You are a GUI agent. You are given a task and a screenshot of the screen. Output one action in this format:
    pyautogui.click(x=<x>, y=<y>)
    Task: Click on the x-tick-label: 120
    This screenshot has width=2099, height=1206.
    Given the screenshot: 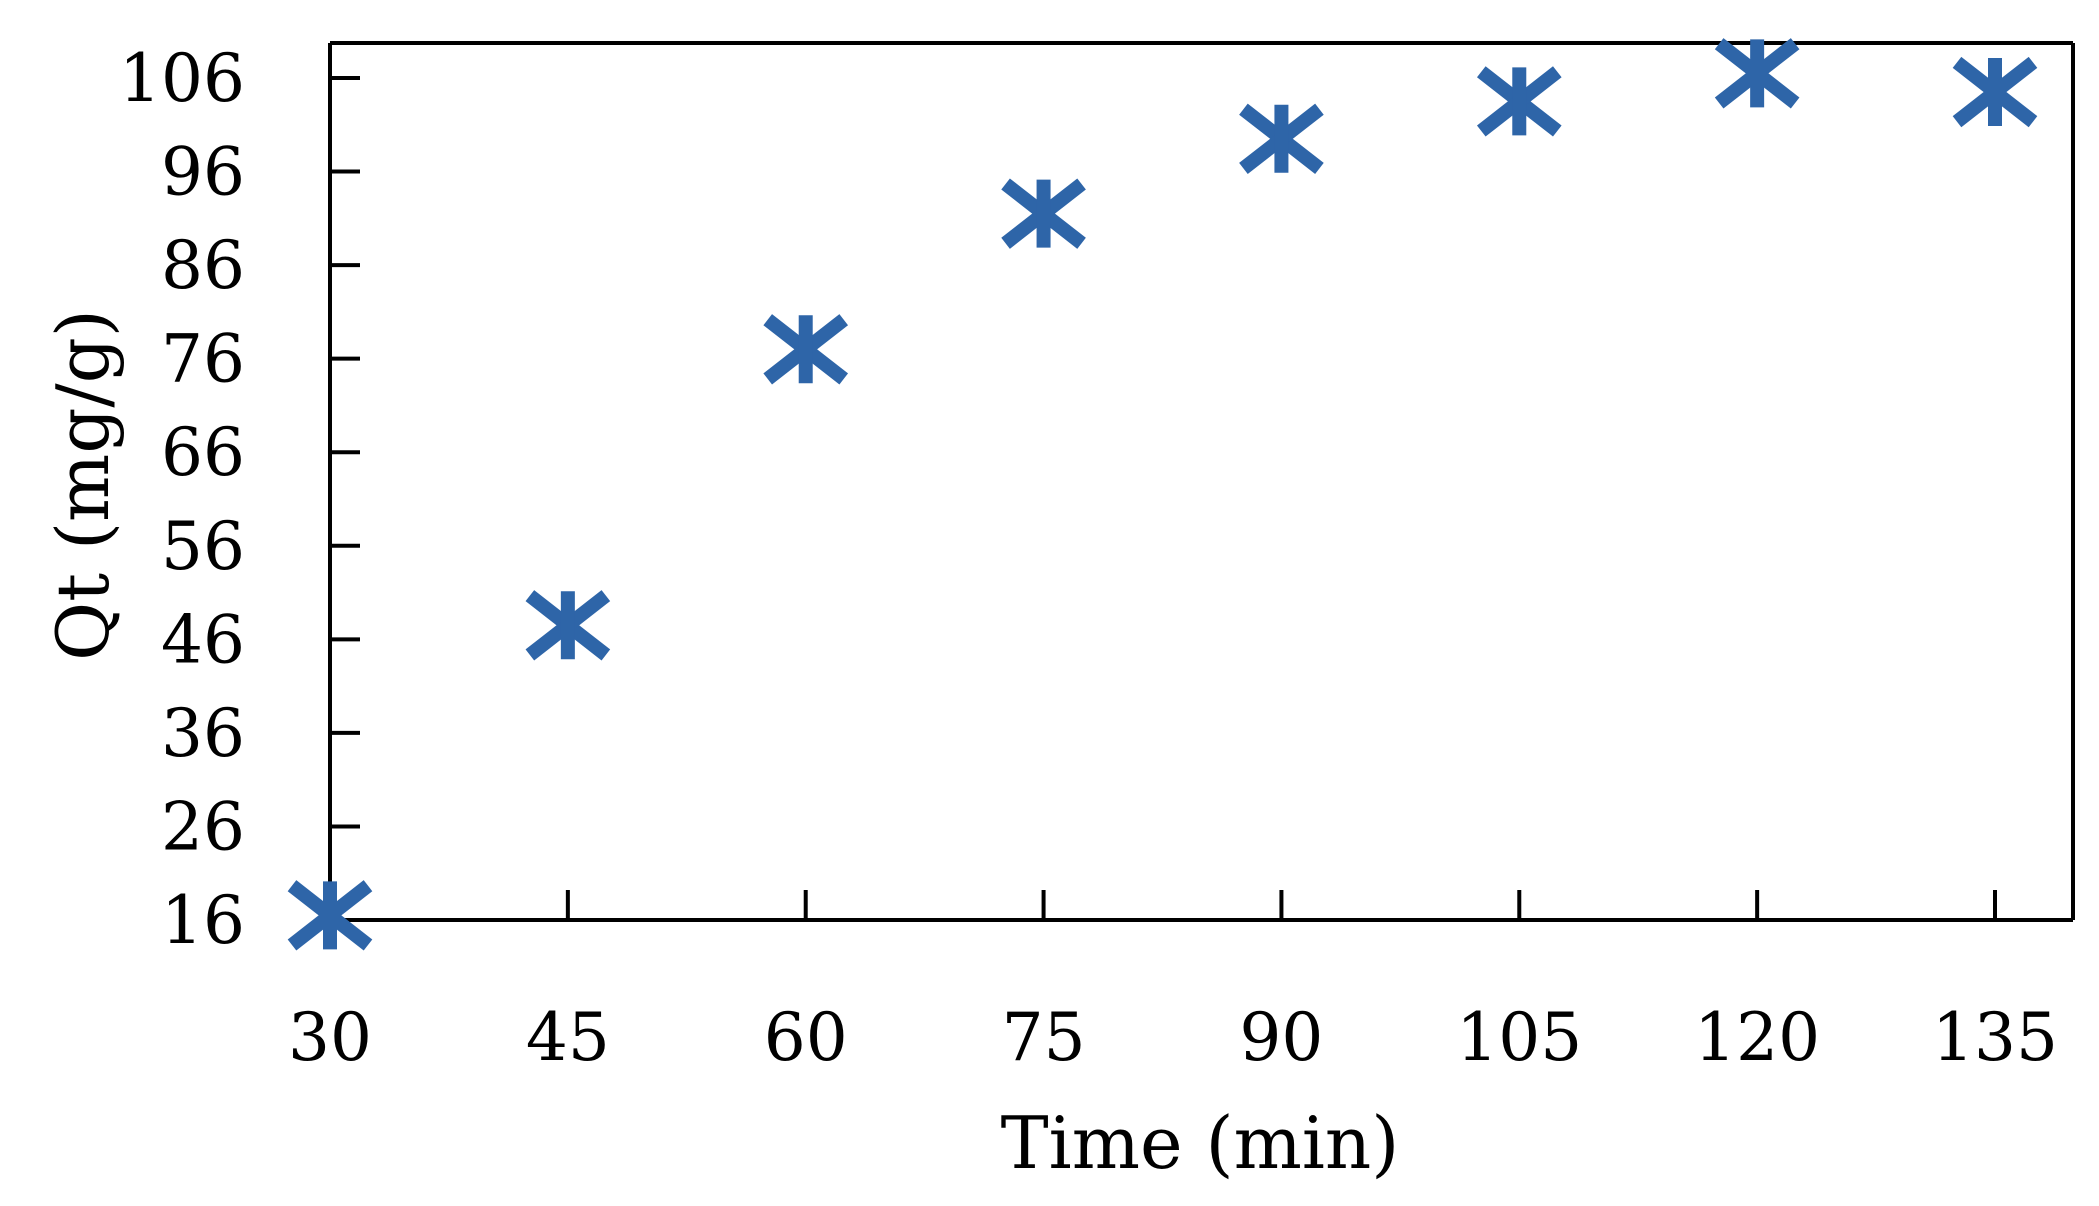 What is the action you would take?
    pyautogui.click(x=1757, y=1037)
    